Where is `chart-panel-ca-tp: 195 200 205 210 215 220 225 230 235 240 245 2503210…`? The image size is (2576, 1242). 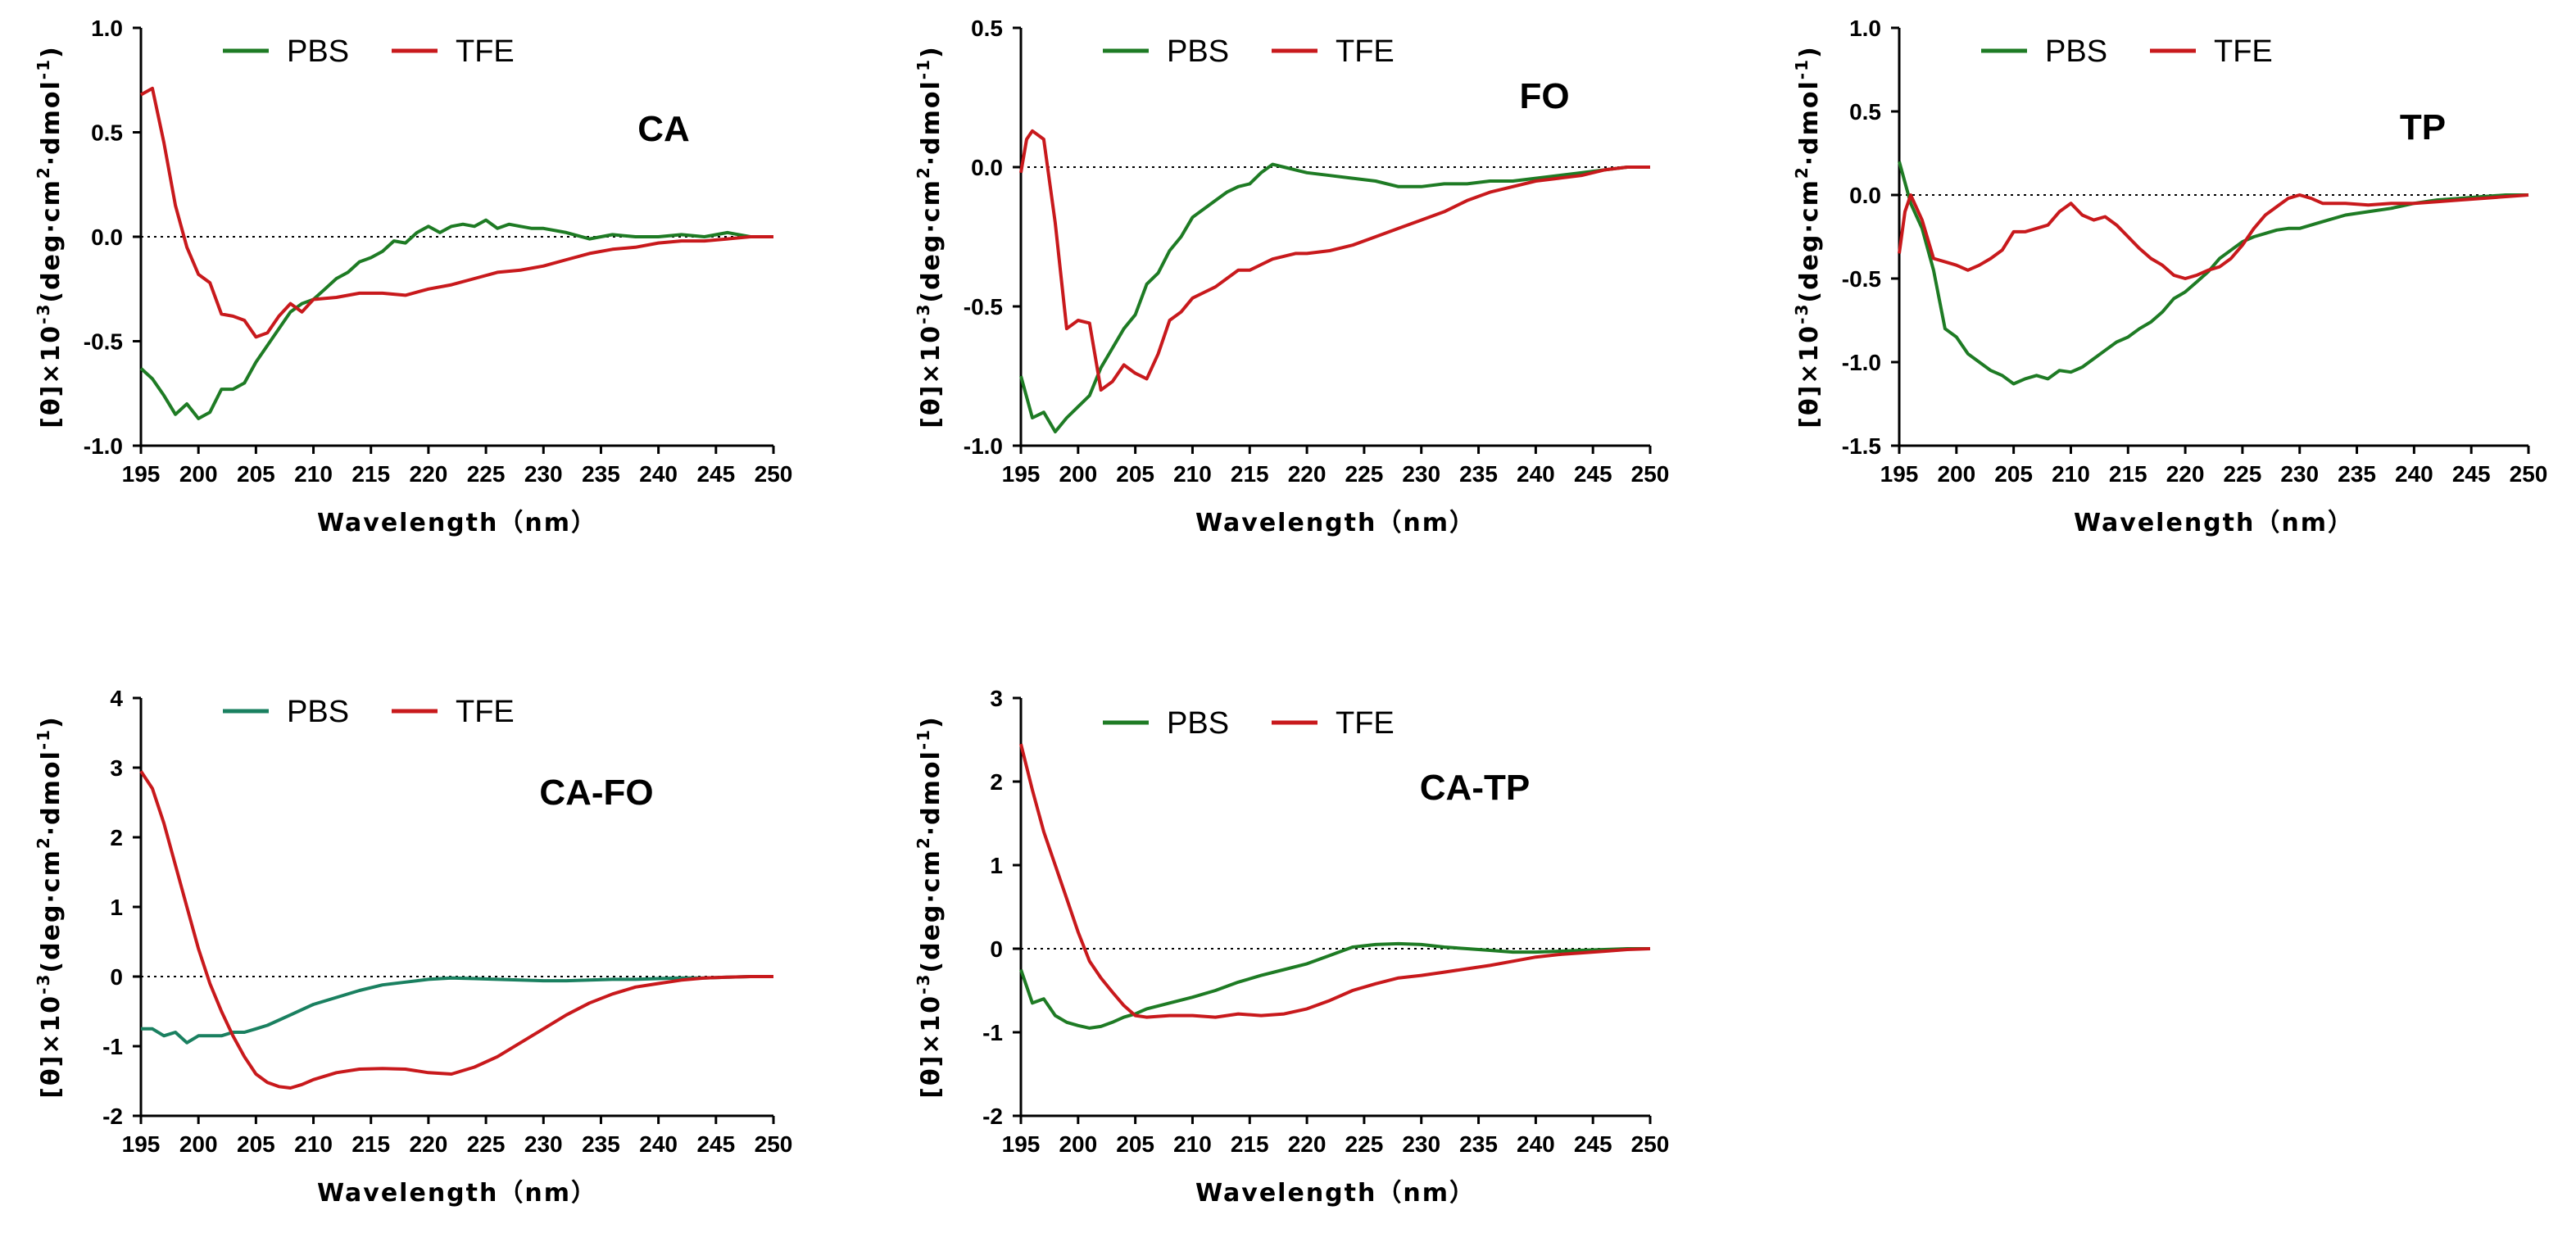 chart-panel-ca-tp: 195 200 205 210 215 220 225 230 235 240 245 2503210… is located at coordinates (1291, 947).